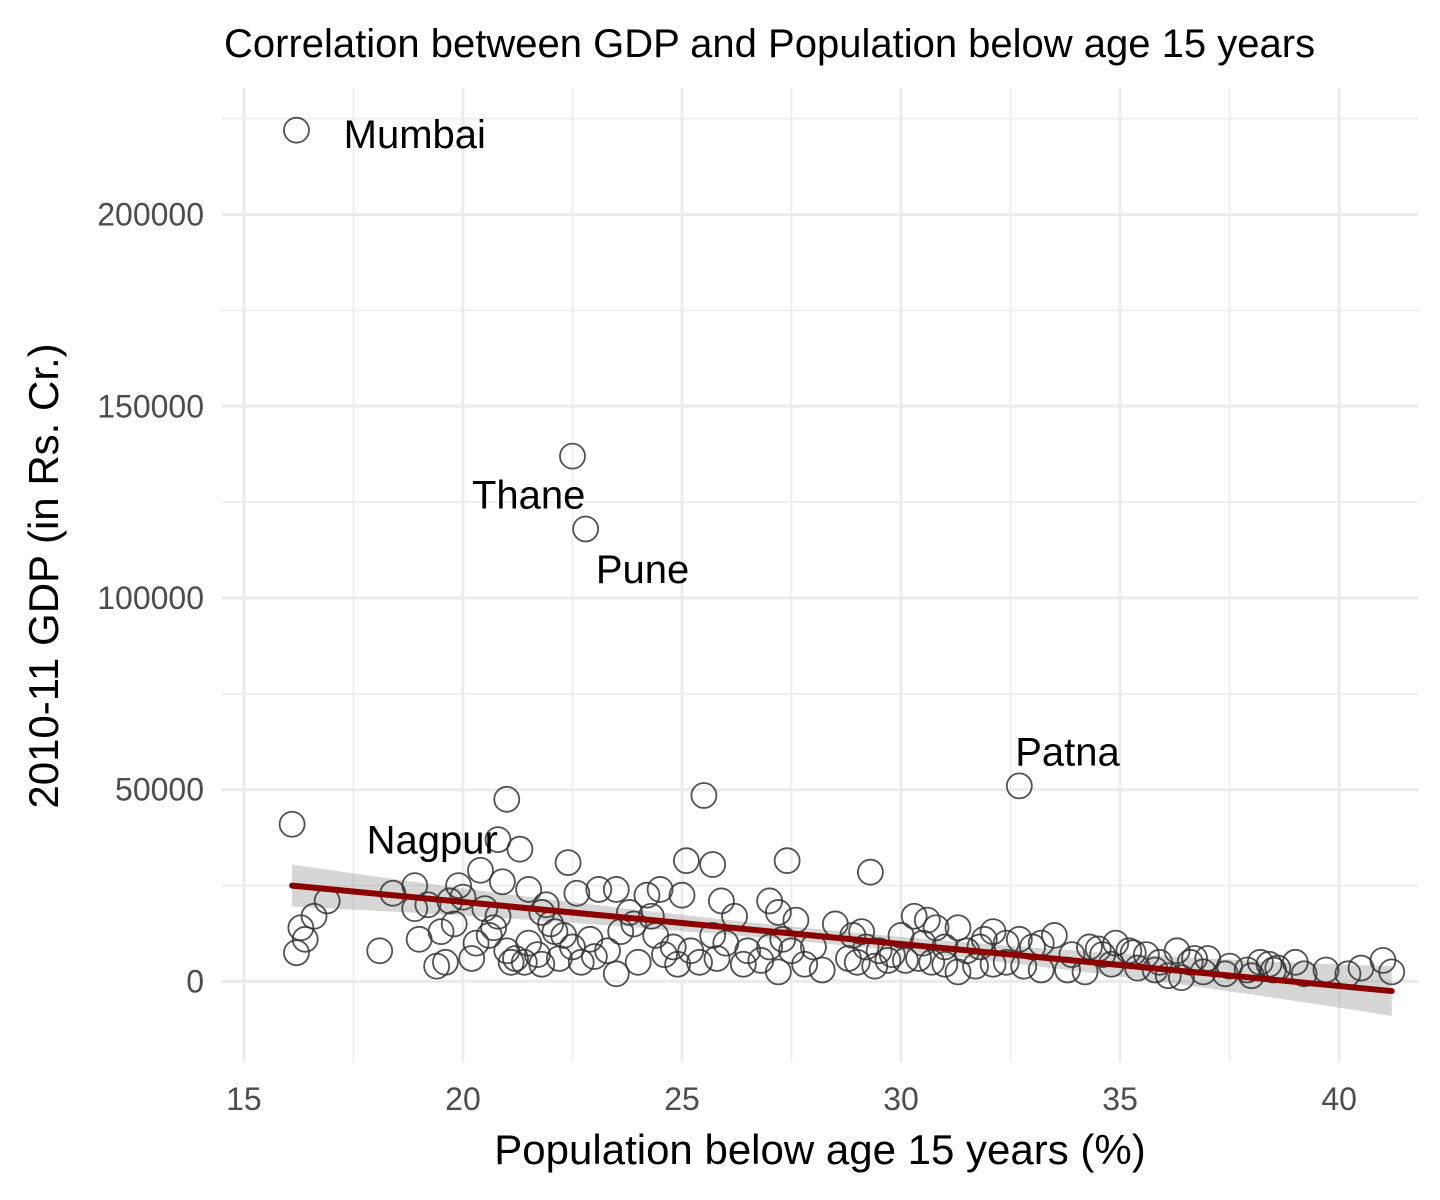 This screenshot has width=1440, height=1200. Describe the element at coordinates (682, 1099) in the screenshot. I see `x-tick-label: 25` at that location.